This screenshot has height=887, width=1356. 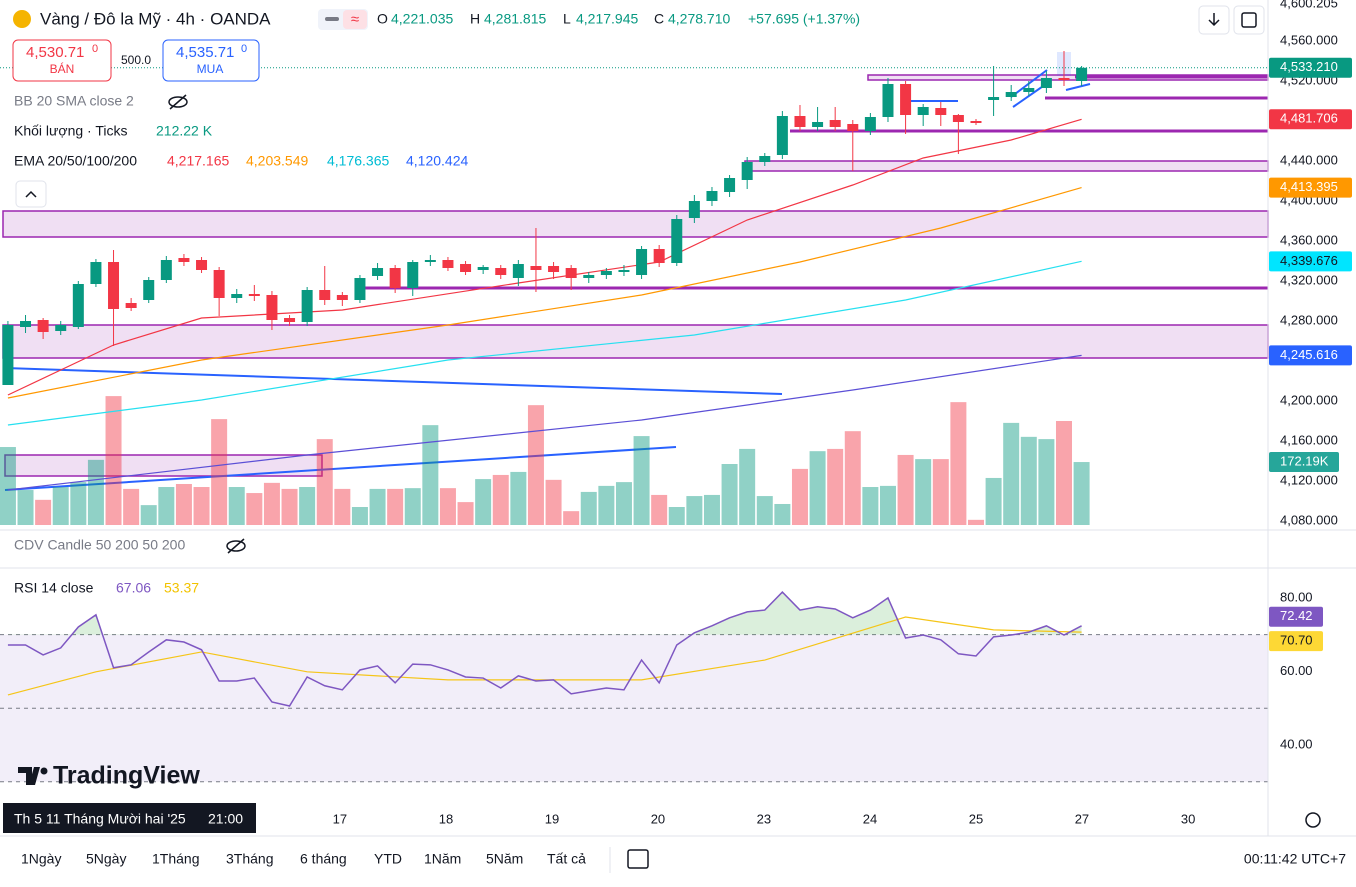 I want to click on range-button: 1Ngày, so click(x=41, y=859).